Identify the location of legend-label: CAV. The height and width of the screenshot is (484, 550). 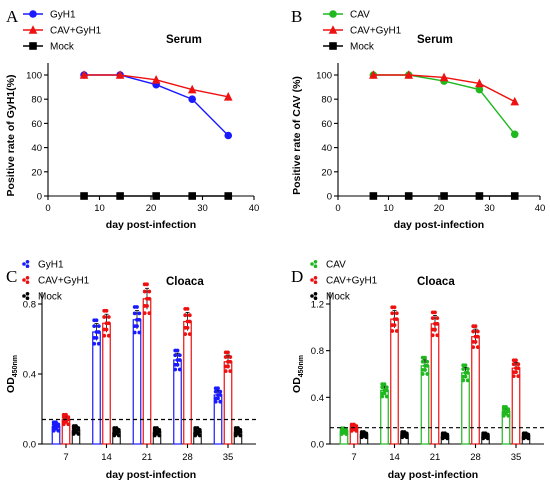
(360, 15).